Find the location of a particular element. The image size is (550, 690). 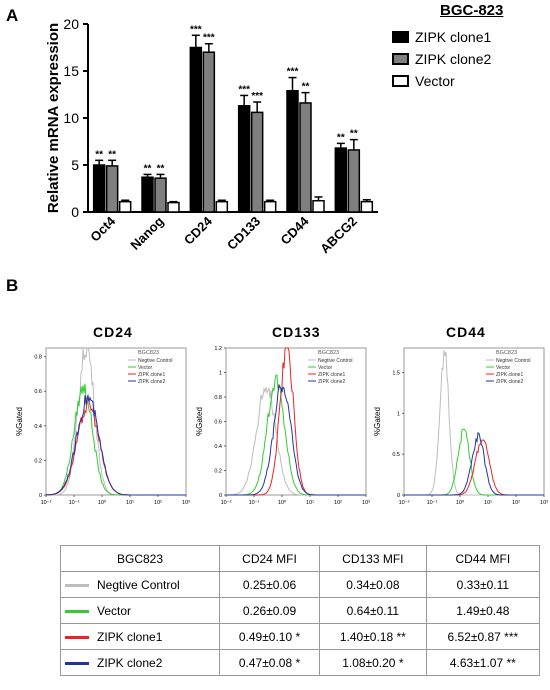

hist-title-cd44: CD44 is located at coordinates (466, 332).